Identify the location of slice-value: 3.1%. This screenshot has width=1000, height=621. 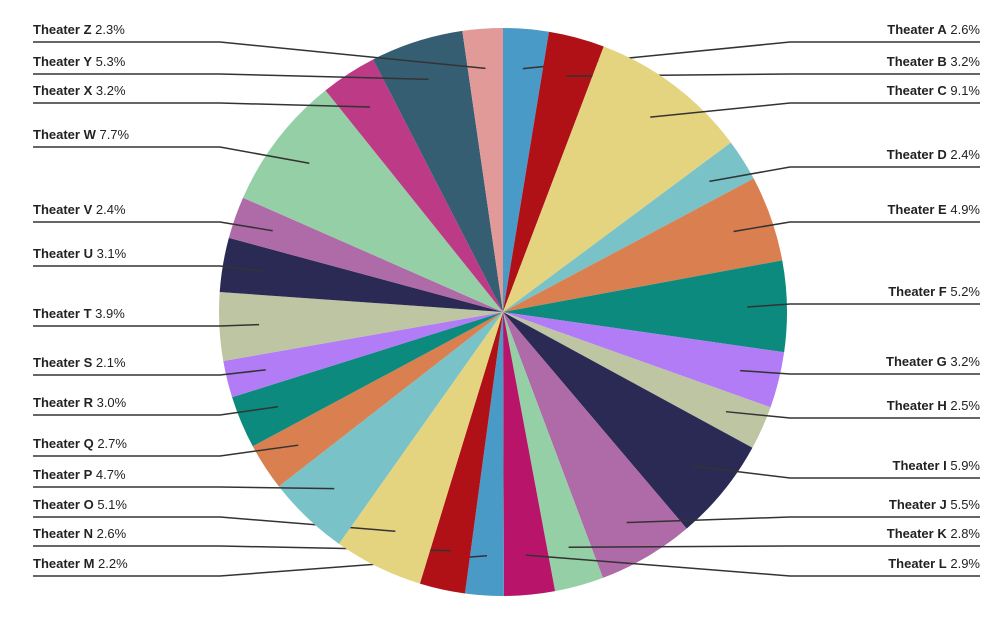
(112, 253).